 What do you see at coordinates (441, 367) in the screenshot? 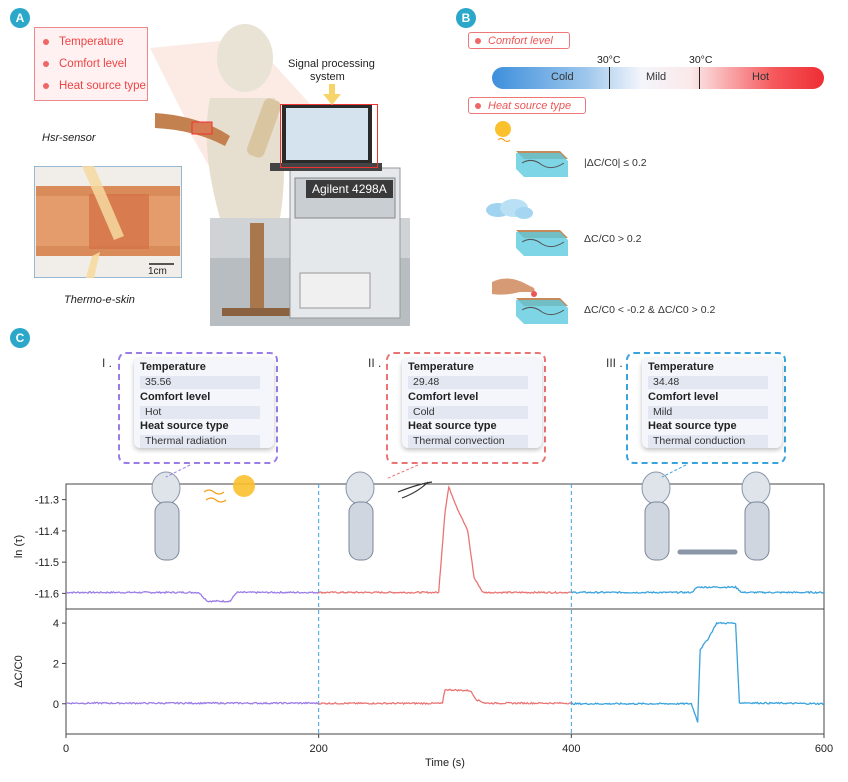
I see `card-2-temperature-label: Temperature` at bounding box center [441, 367].